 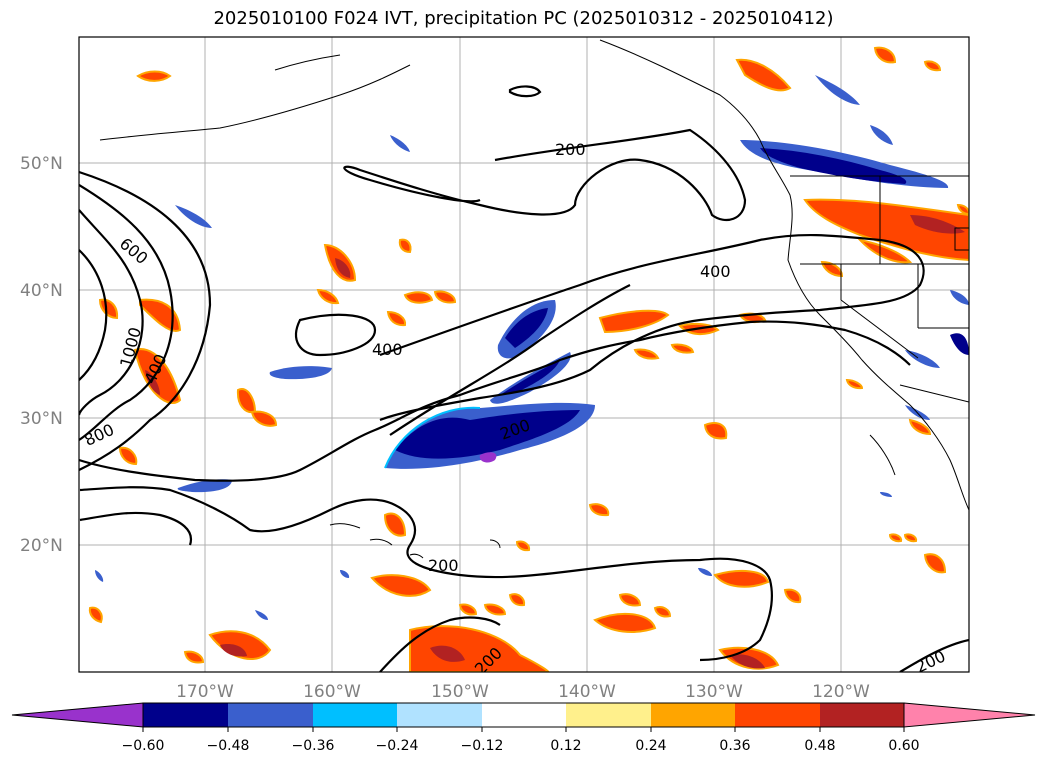 I want to click on lon-label: 140°W, so click(x=587, y=692).